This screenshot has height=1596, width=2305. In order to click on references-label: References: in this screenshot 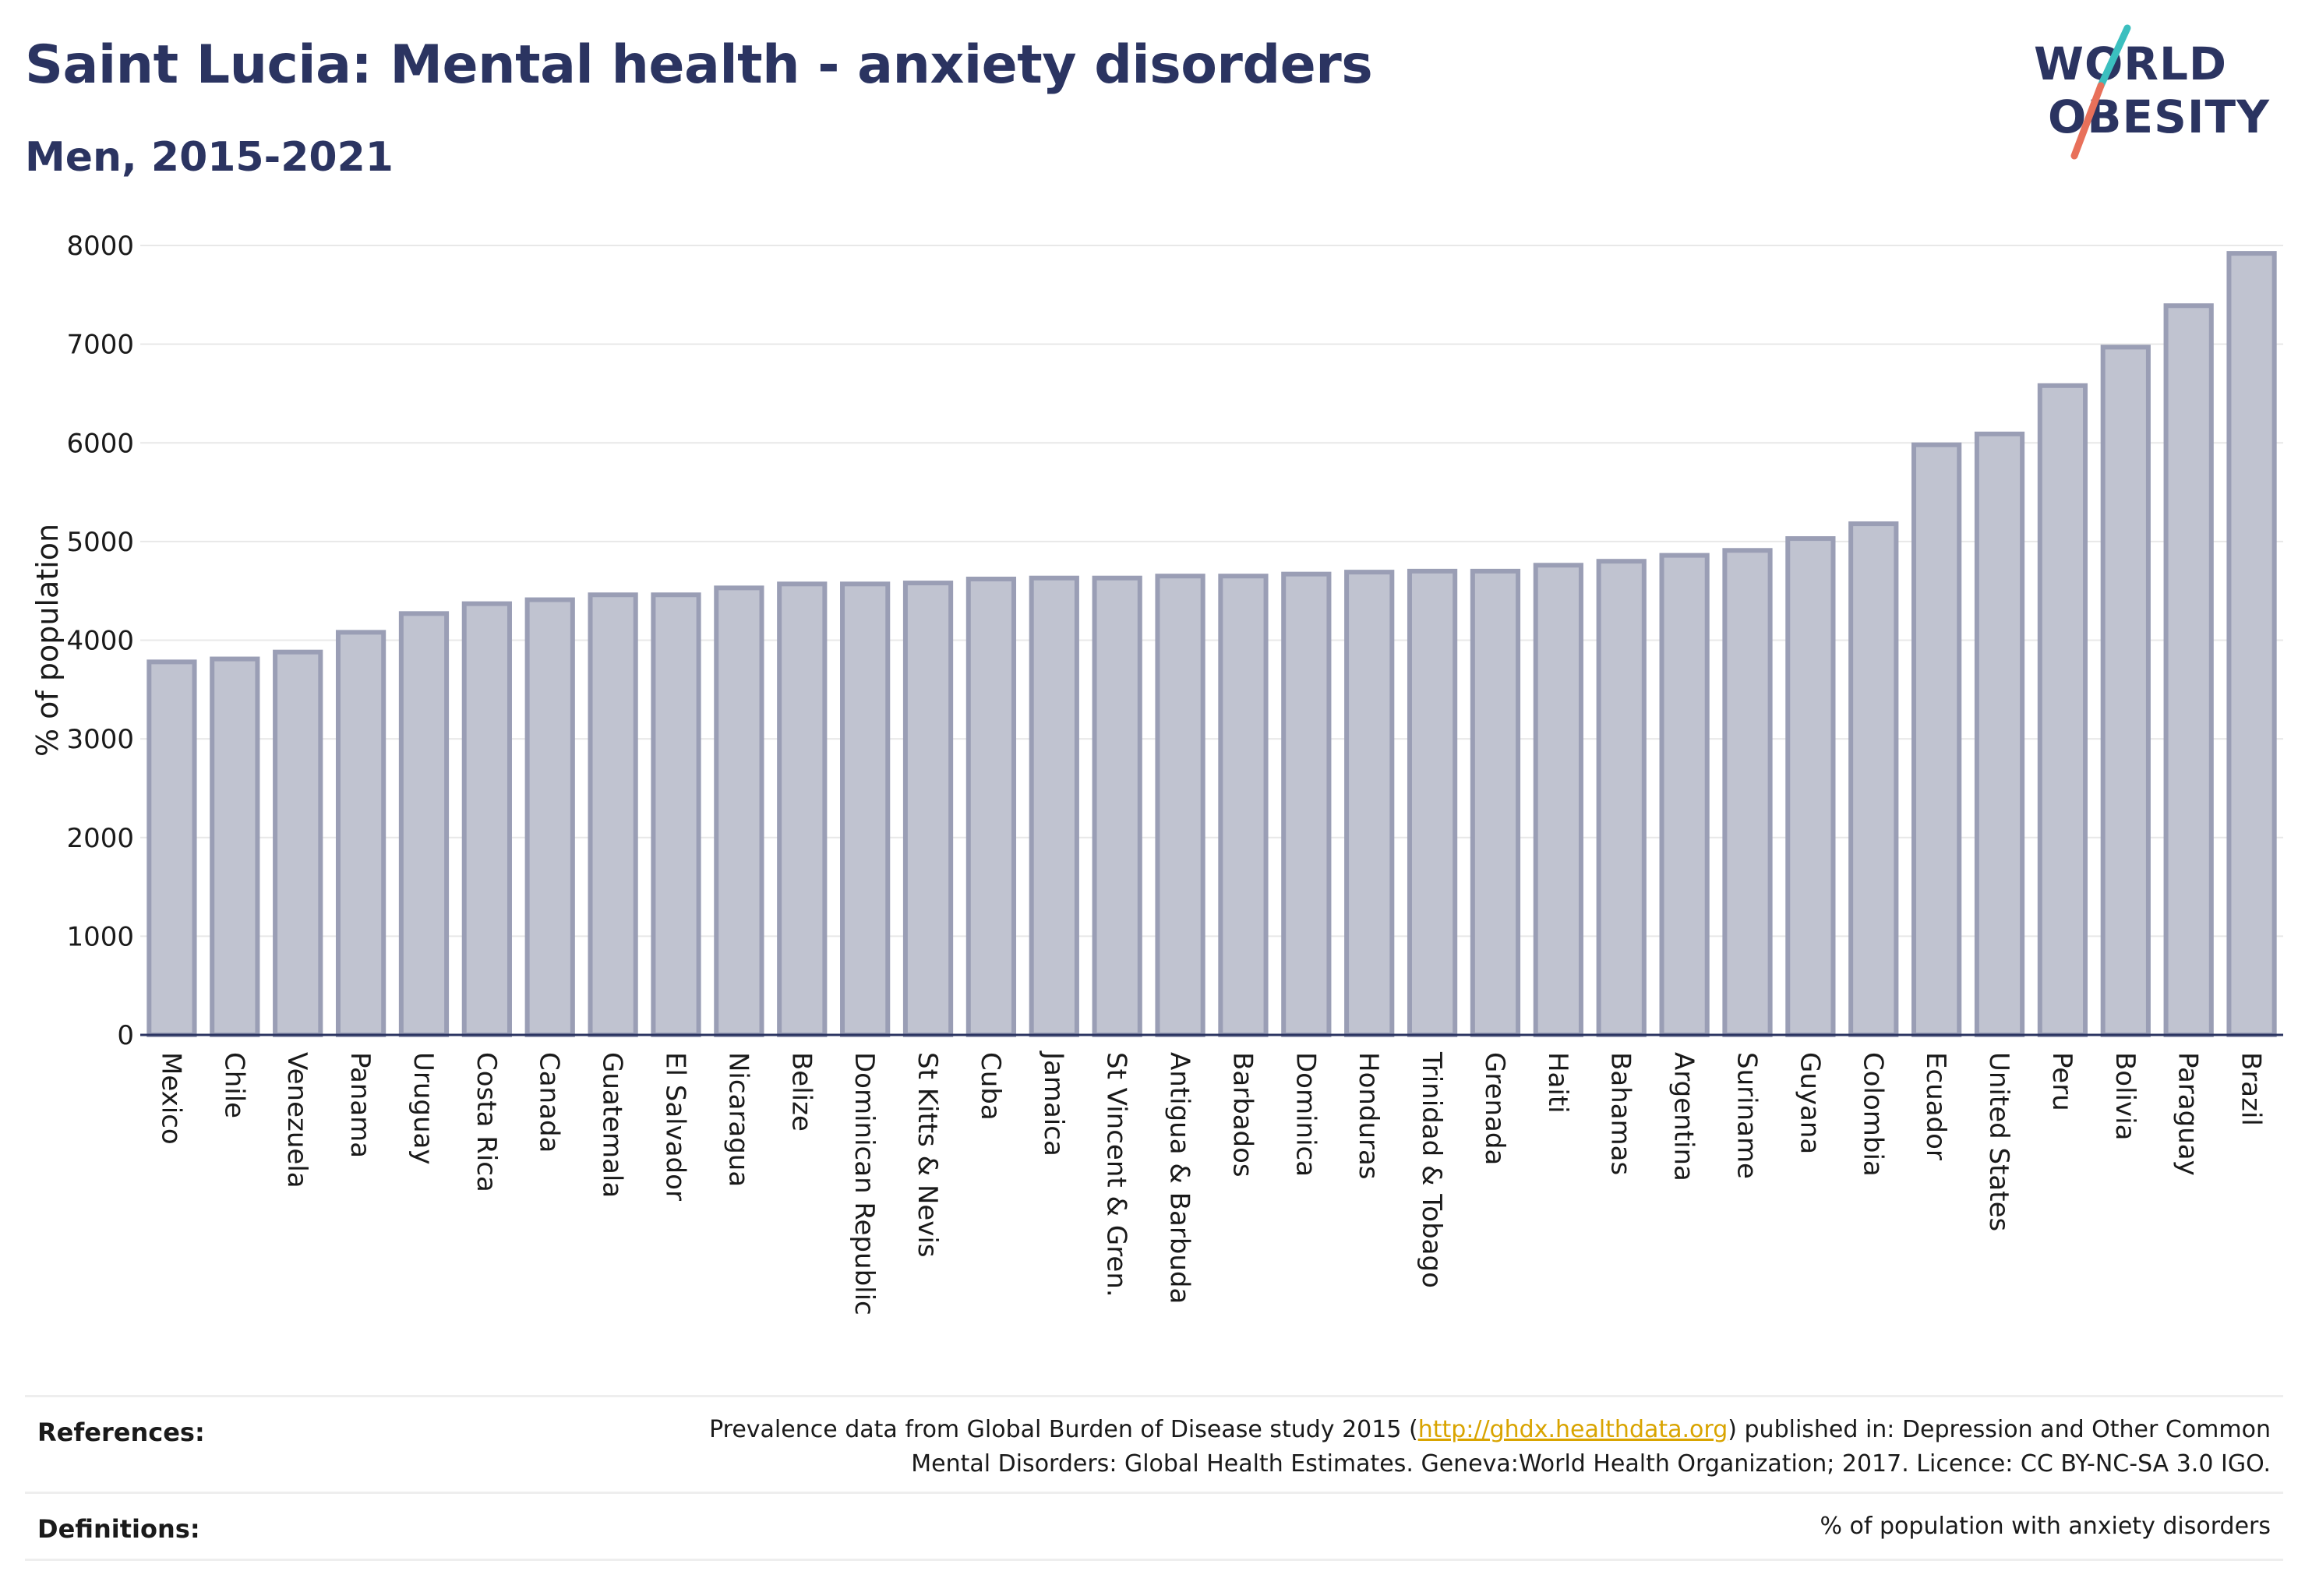, I will do `click(121, 1432)`.